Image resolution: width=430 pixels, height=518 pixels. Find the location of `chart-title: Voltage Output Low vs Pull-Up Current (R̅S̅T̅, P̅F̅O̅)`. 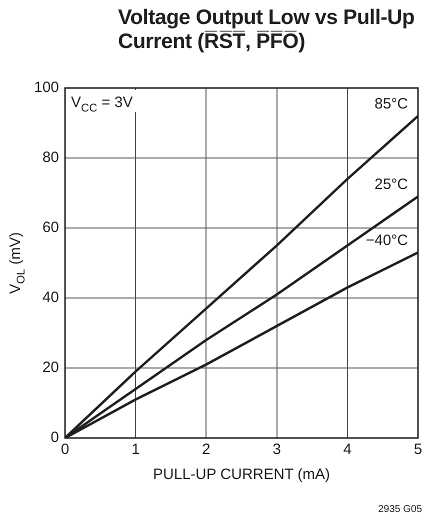

chart-title: Voltage Output Low vs Pull-Up Current (R̅S̅T̅, P̅F̅O̅) is located at coordinates (267, 30).